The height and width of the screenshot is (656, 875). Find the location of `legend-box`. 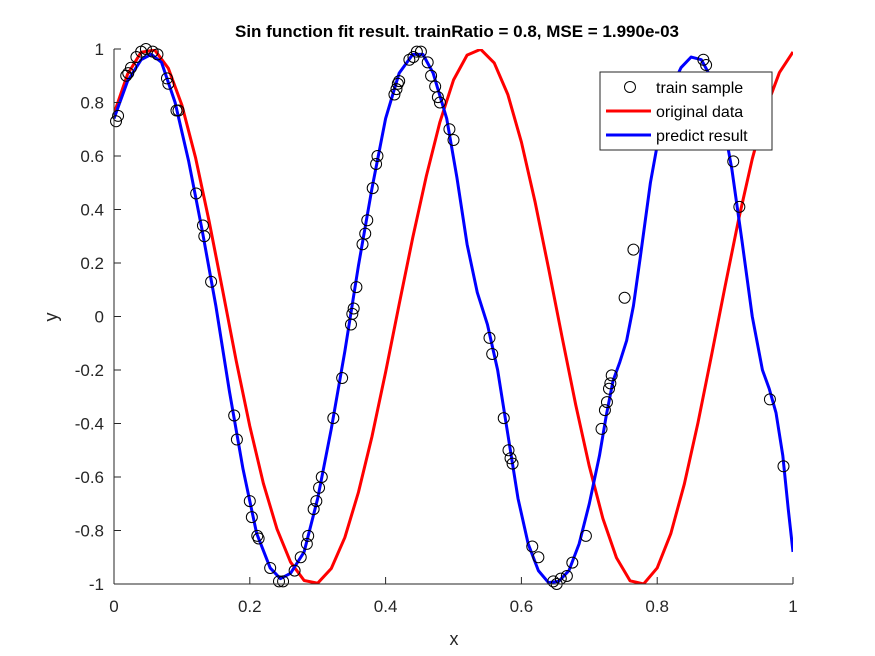

legend-box is located at coordinates (686, 111).